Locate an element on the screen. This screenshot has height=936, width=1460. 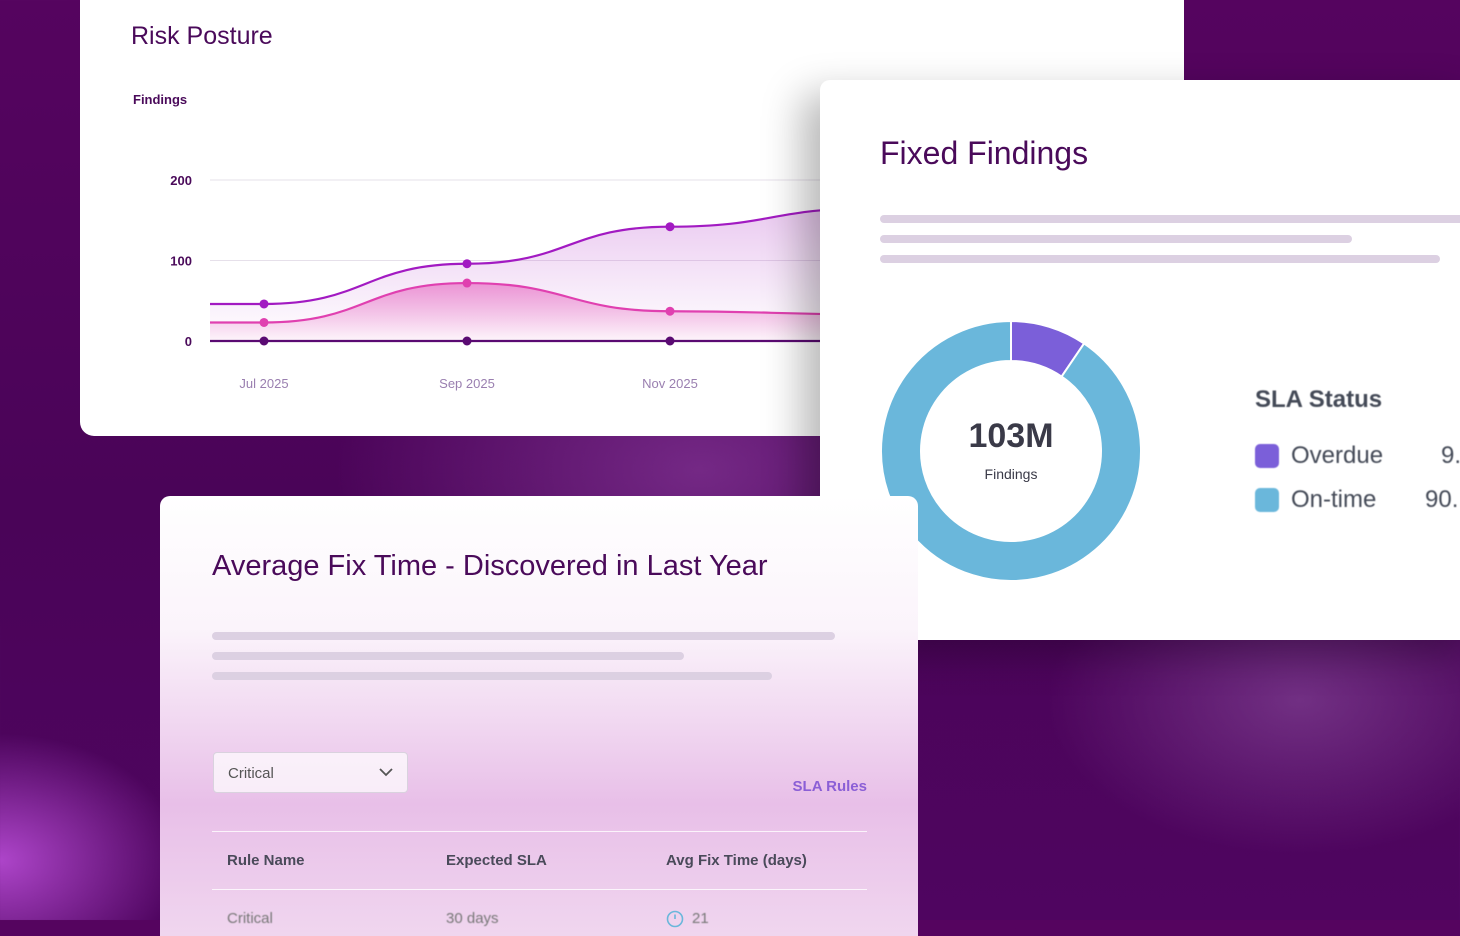
column-header-expected-sla: Expected SLA is located at coordinates (496, 860).